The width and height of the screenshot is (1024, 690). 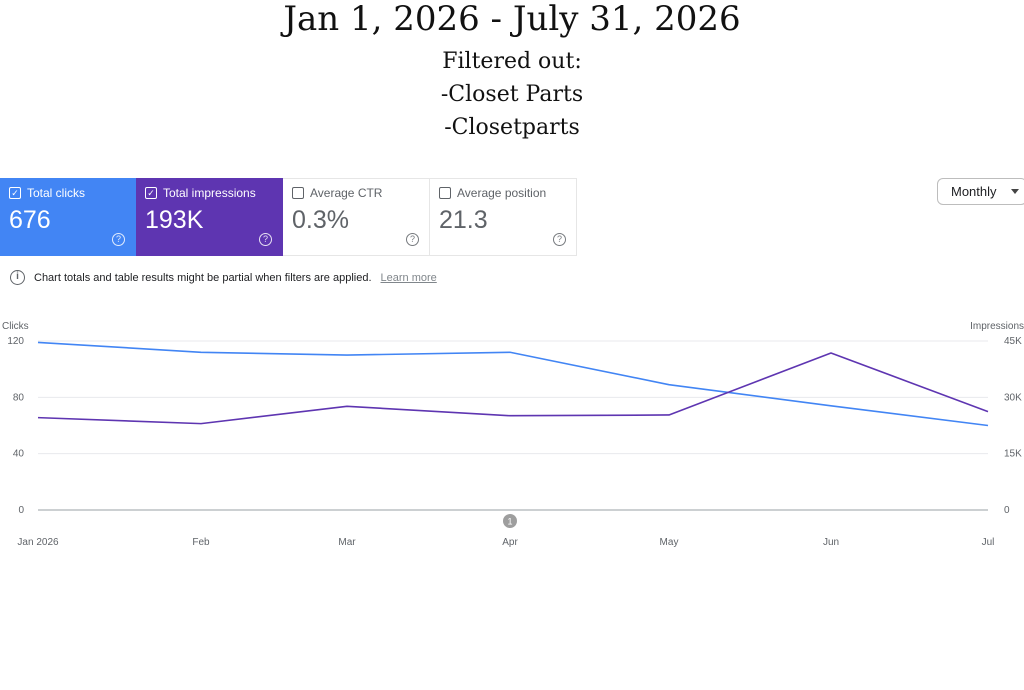 What do you see at coordinates (502, 193) in the screenshot?
I see `metric-label: Average position` at bounding box center [502, 193].